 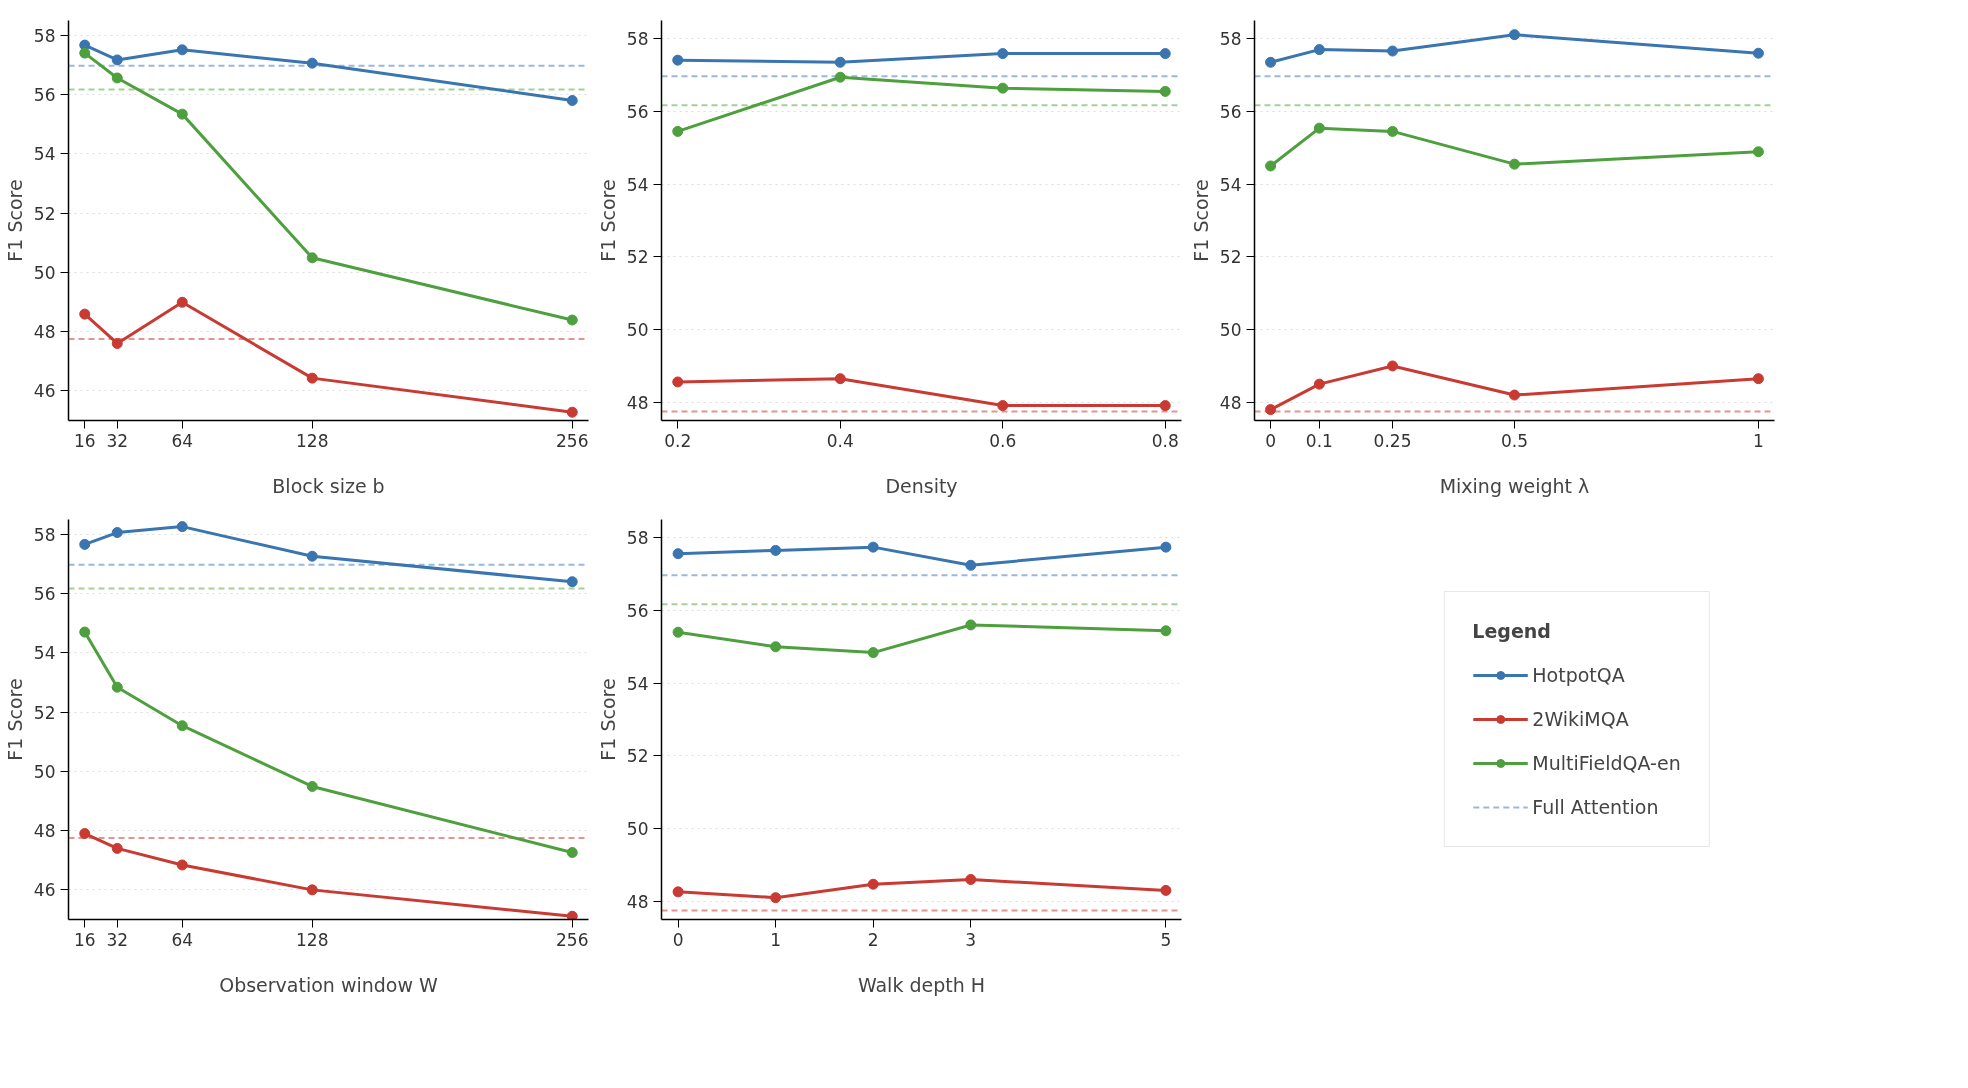 What do you see at coordinates (1392, 440) in the screenshot?
I see `x-tick-label: 0.25` at bounding box center [1392, 440].